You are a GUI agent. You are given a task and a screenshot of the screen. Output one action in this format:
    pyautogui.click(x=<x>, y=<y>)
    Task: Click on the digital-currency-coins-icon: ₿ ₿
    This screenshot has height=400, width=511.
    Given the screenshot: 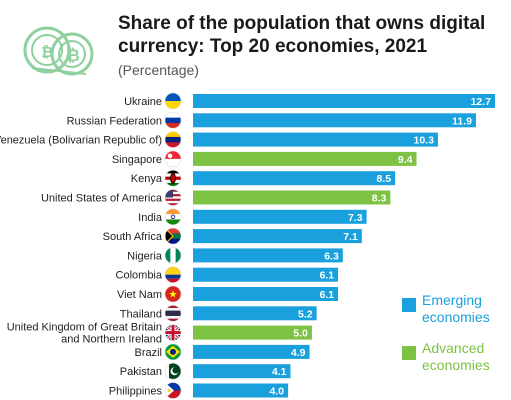 What is the action you would take?
    pyautogui.click(x=58, y=51)
    